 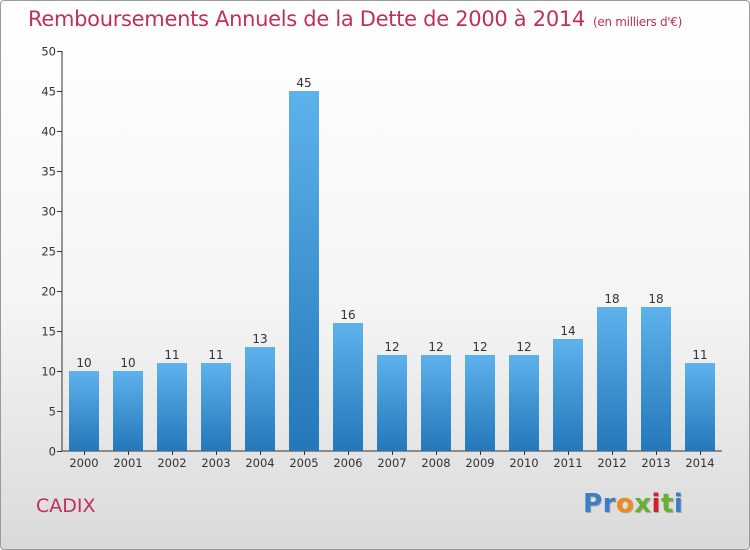 I want to click on x-tick-label: 2012, so click(x=611, y=463).